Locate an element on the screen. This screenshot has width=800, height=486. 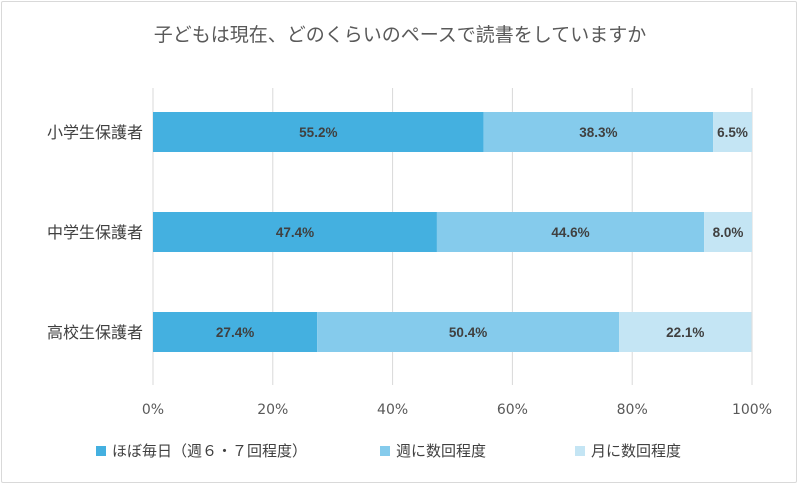
data-label: 8.0% is located at coordinates (728, 232).